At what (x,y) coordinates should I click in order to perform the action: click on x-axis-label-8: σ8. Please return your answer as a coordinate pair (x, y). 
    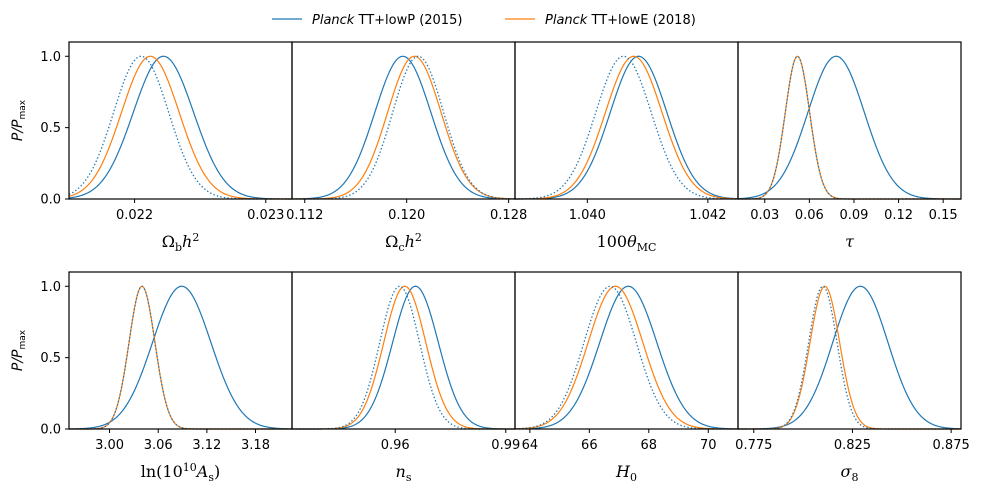
    Looking at the image, I should click on (850, 473).